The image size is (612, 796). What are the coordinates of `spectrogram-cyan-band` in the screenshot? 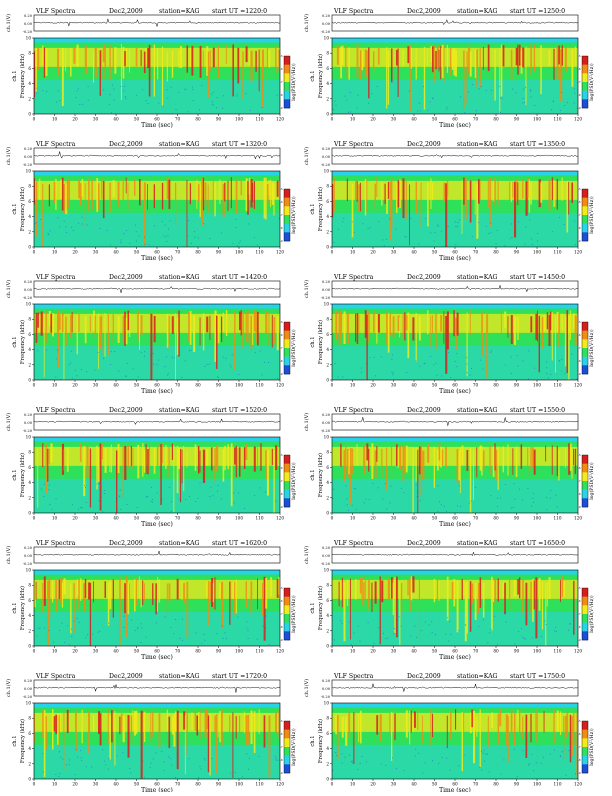 It's located at (157, 439).